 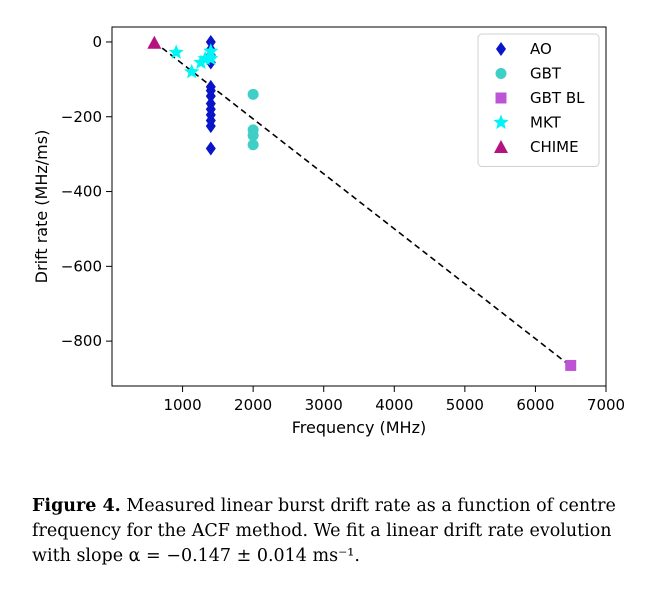 What do you see at coordinates (324, 405) in the screenshot?
I see `x-tick-label: 3000` at bounding box center [324, 405].